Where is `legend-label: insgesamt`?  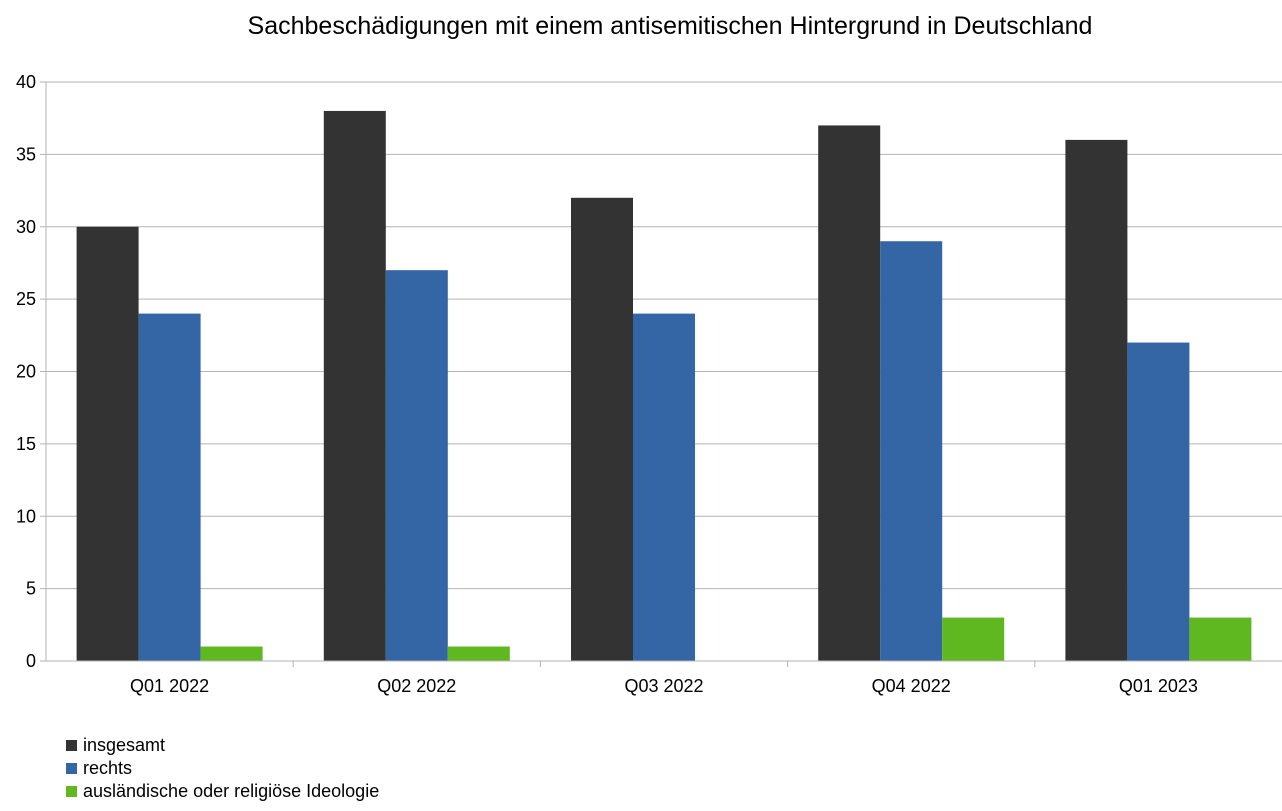 legend-label: insgesamt is located at coordinates (124, 745).